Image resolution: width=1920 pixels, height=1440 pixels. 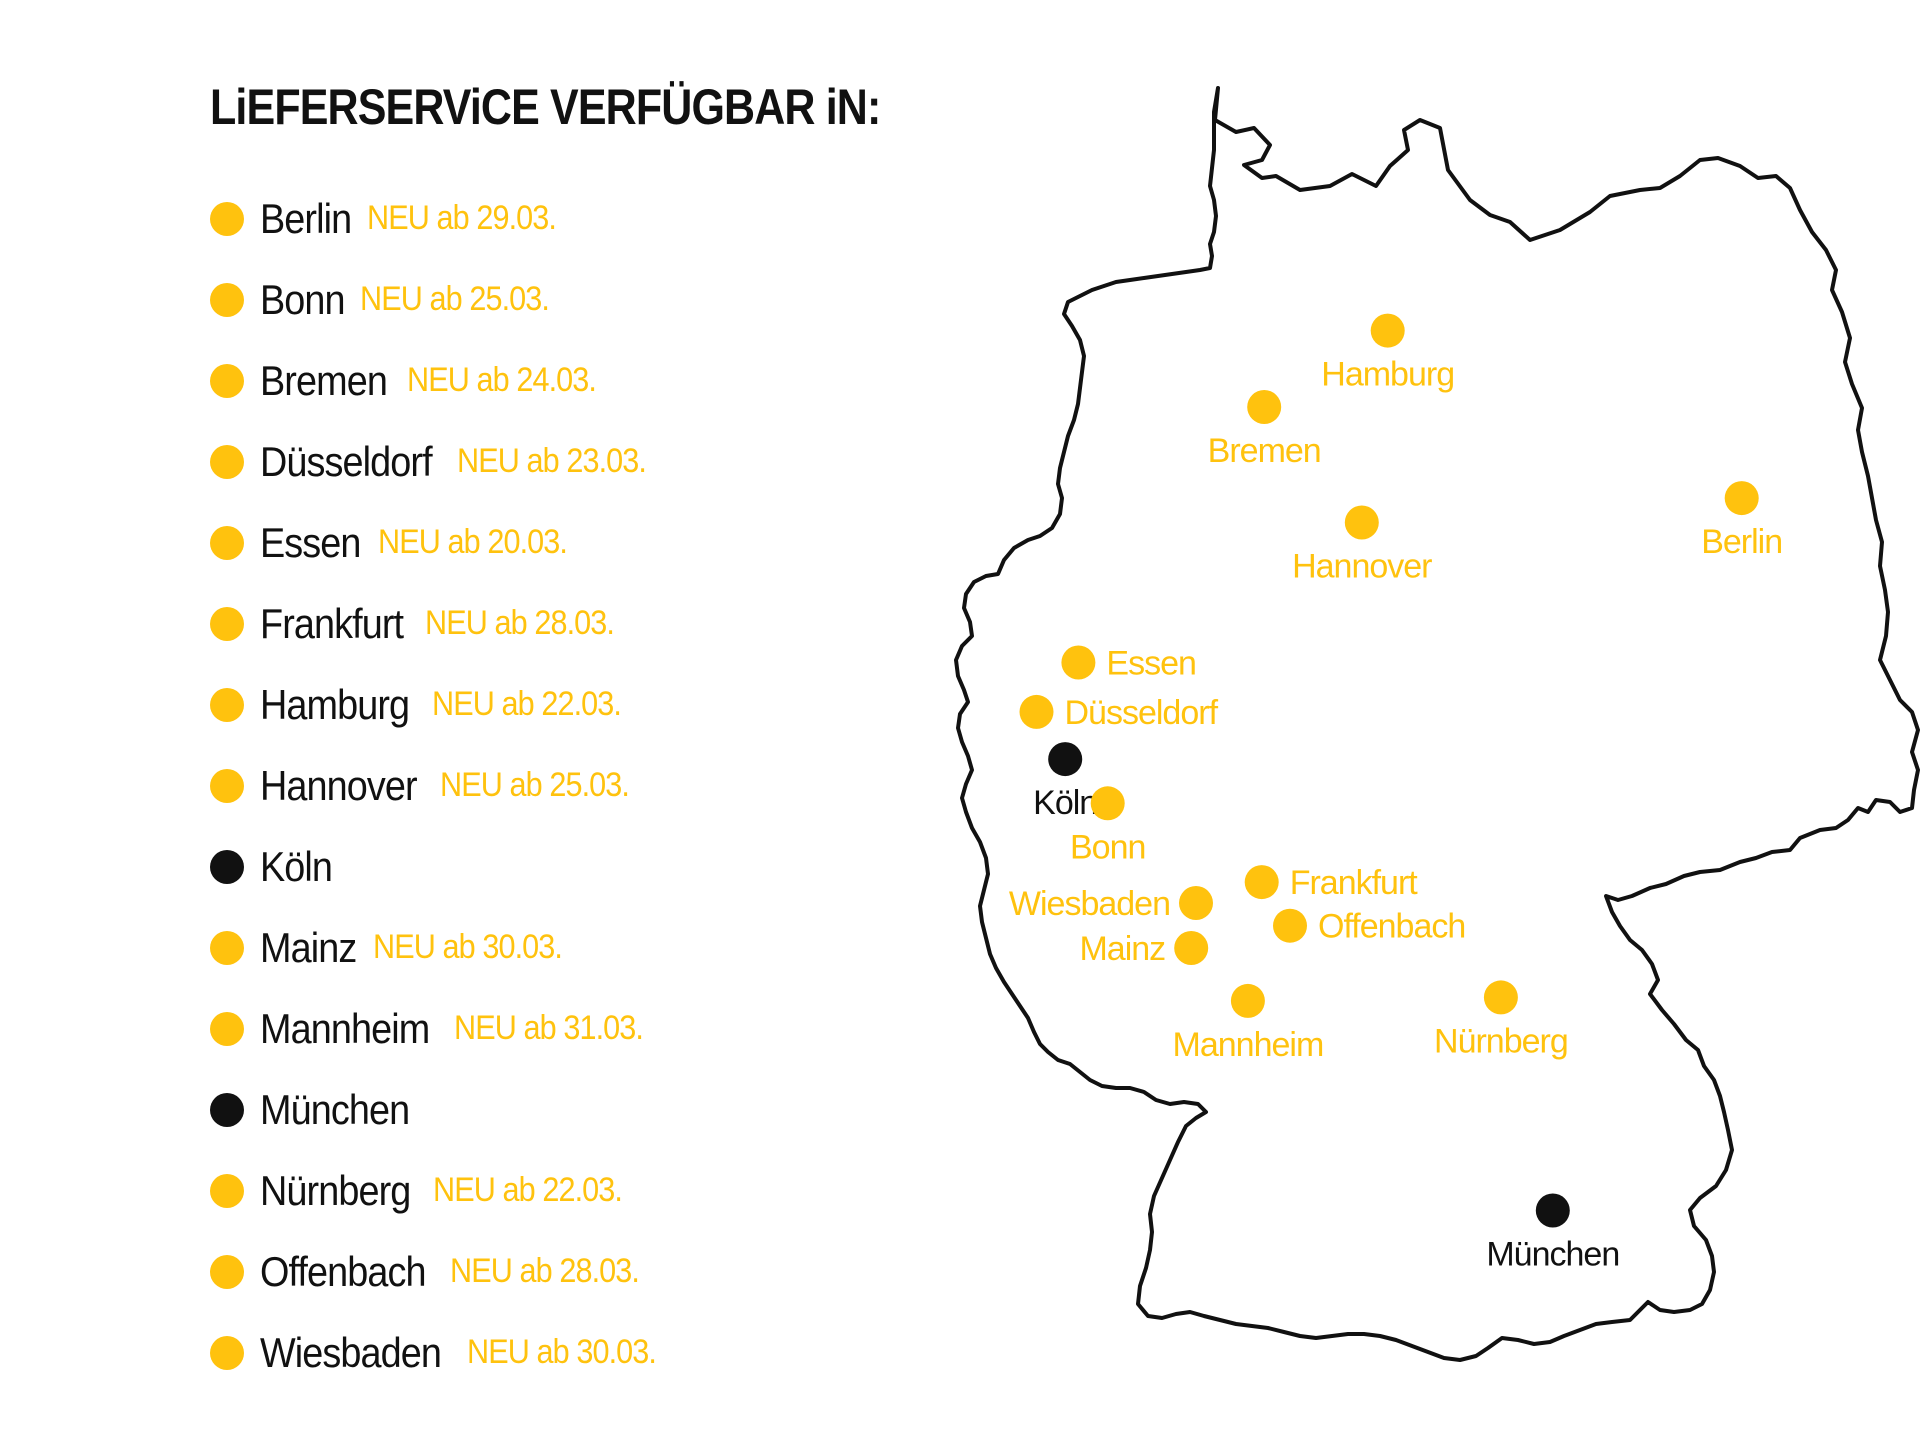 I want to click on city-name: Nürnberg, so click(x=335, y=1190).